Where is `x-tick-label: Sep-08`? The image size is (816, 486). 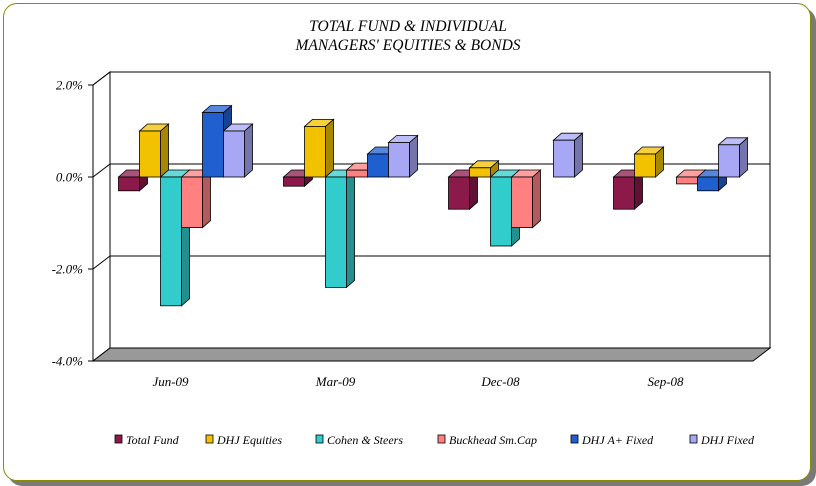 x-tick-label: Sep-08 is located at coordinates (665, 381).